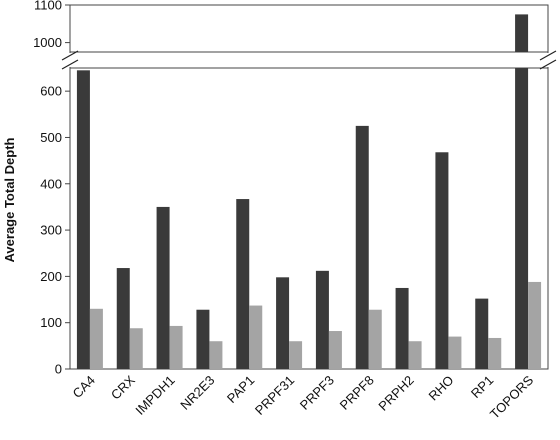 The image size is (560, 440). Describe the element at coordinates (548, 64) in the screenshot. I see `right-break-slash-lower` at that location.